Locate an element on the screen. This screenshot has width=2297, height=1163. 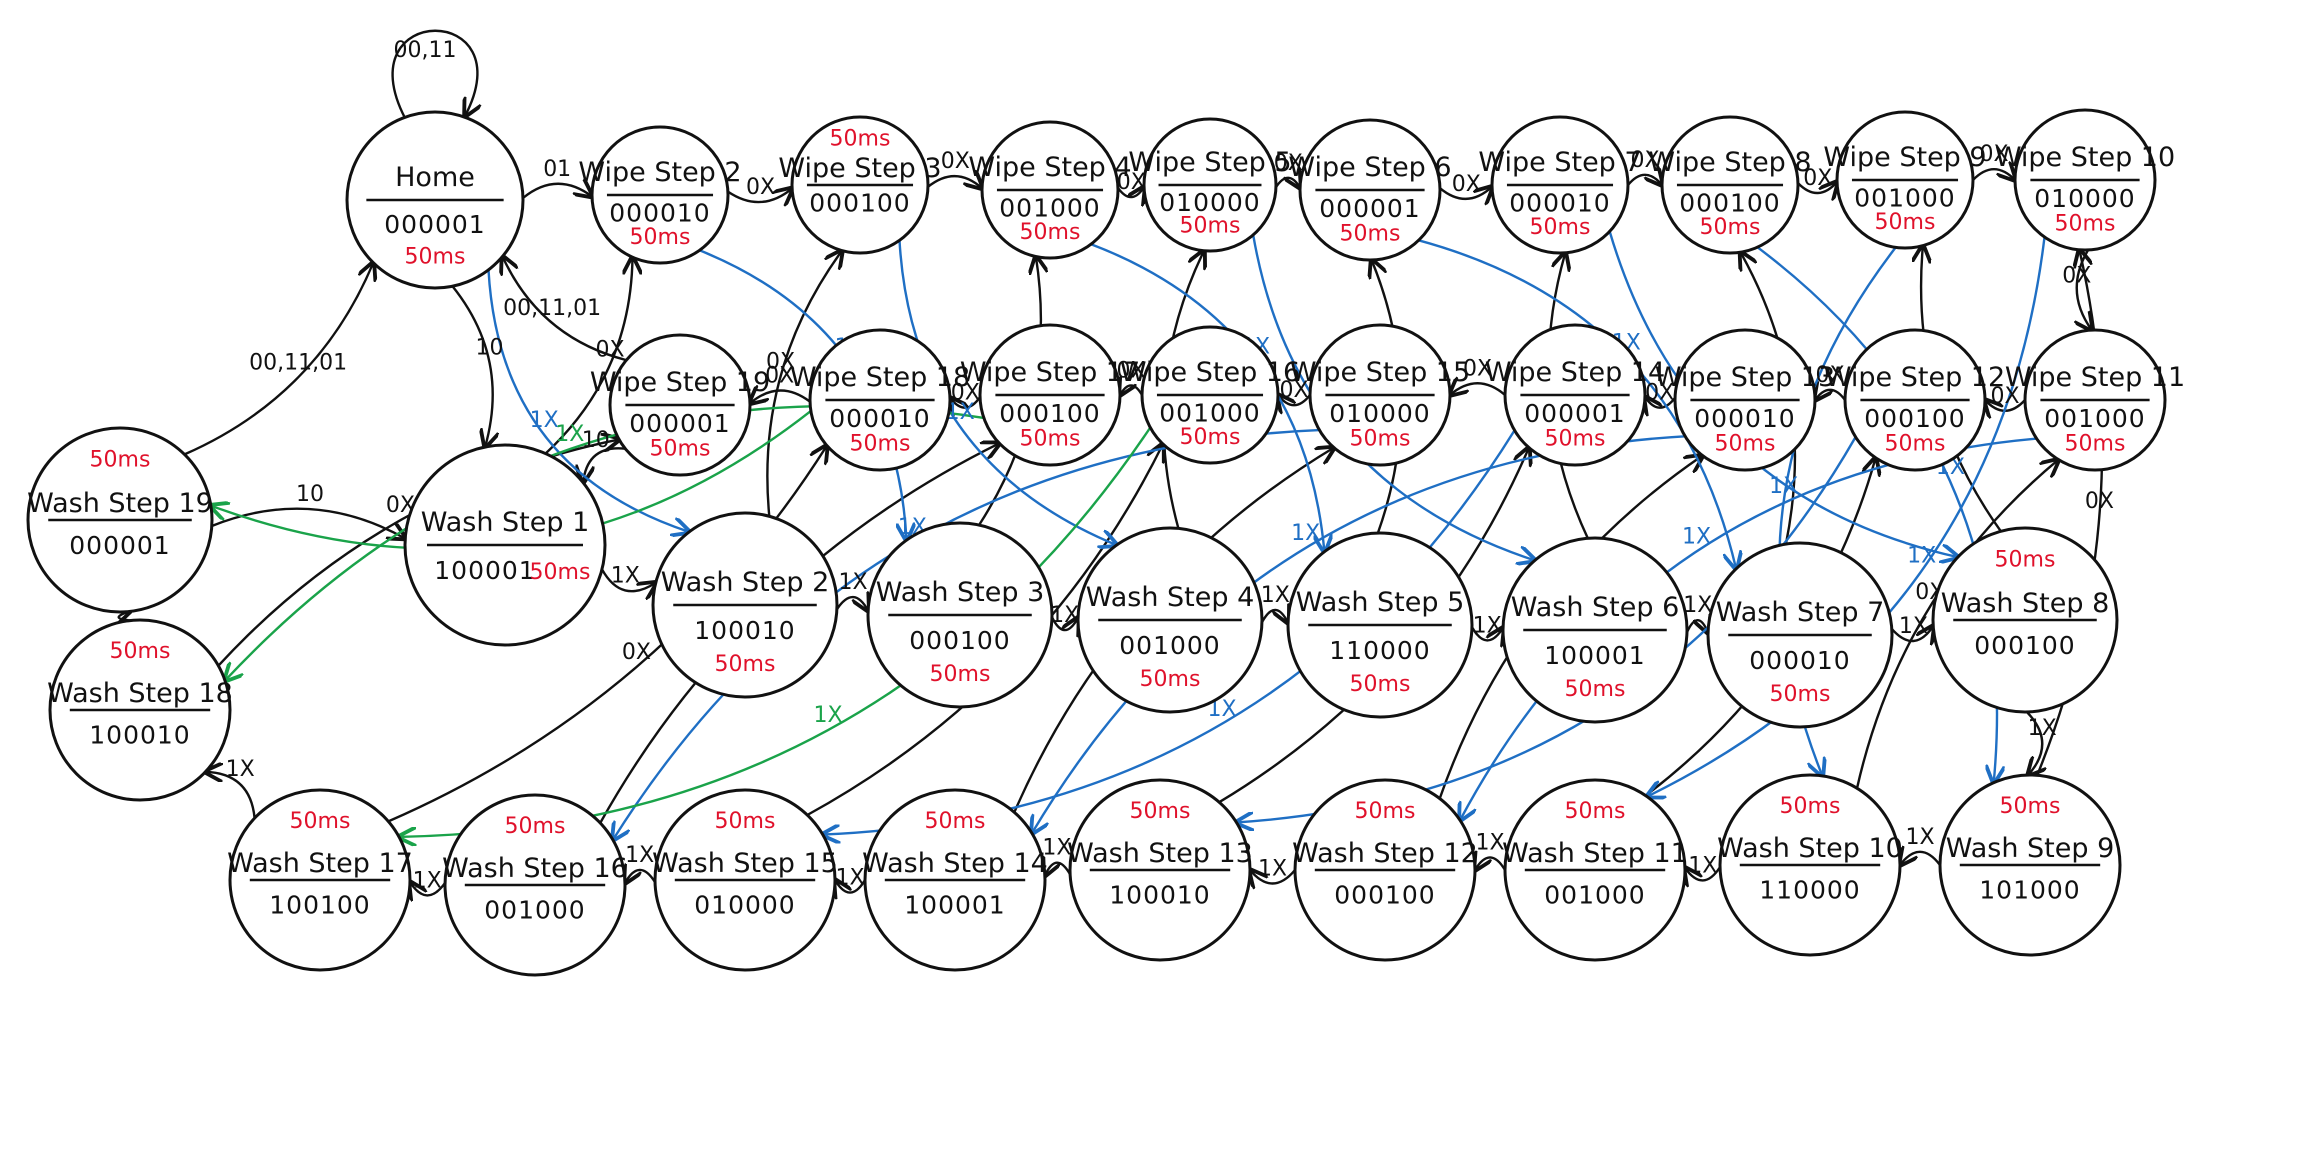
state-wash7: Wash Step 7 000010 50ms is located at coordinates (1800, 635).